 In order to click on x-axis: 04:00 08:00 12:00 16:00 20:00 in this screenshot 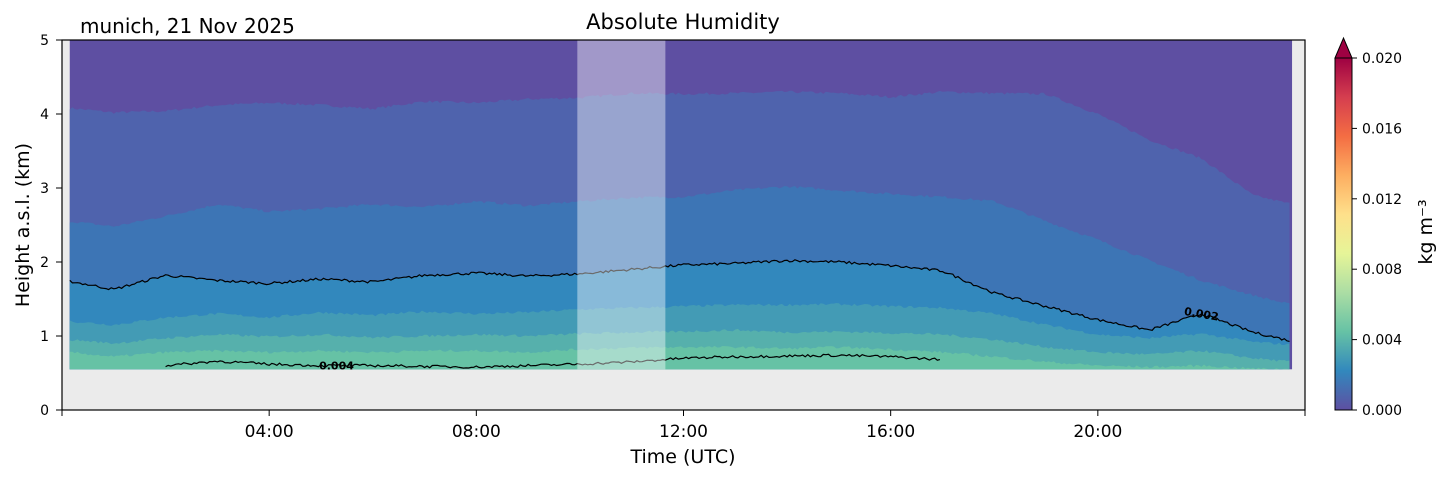, I will do `click(683, 426)`.